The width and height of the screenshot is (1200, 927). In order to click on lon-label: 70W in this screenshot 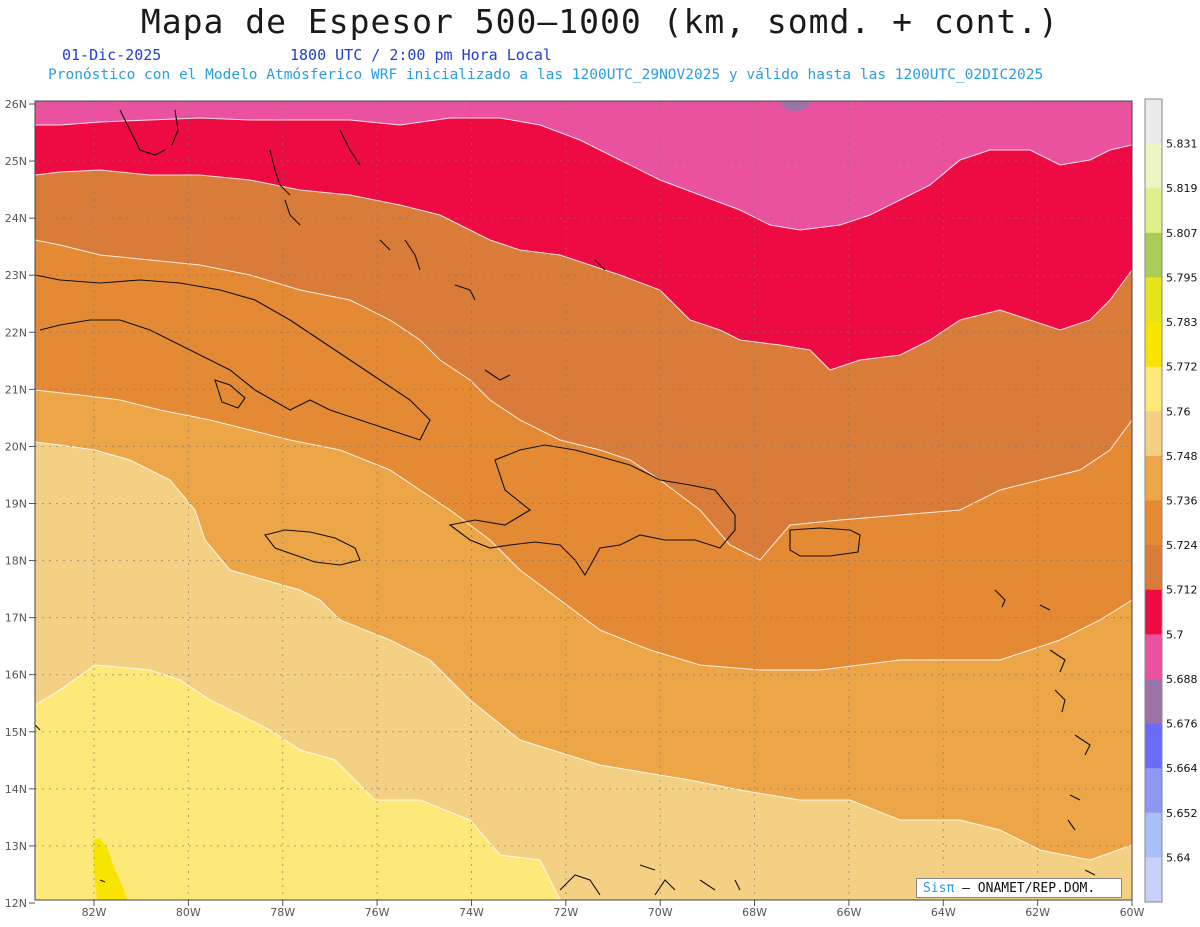, I will do `click(660, 912)`.